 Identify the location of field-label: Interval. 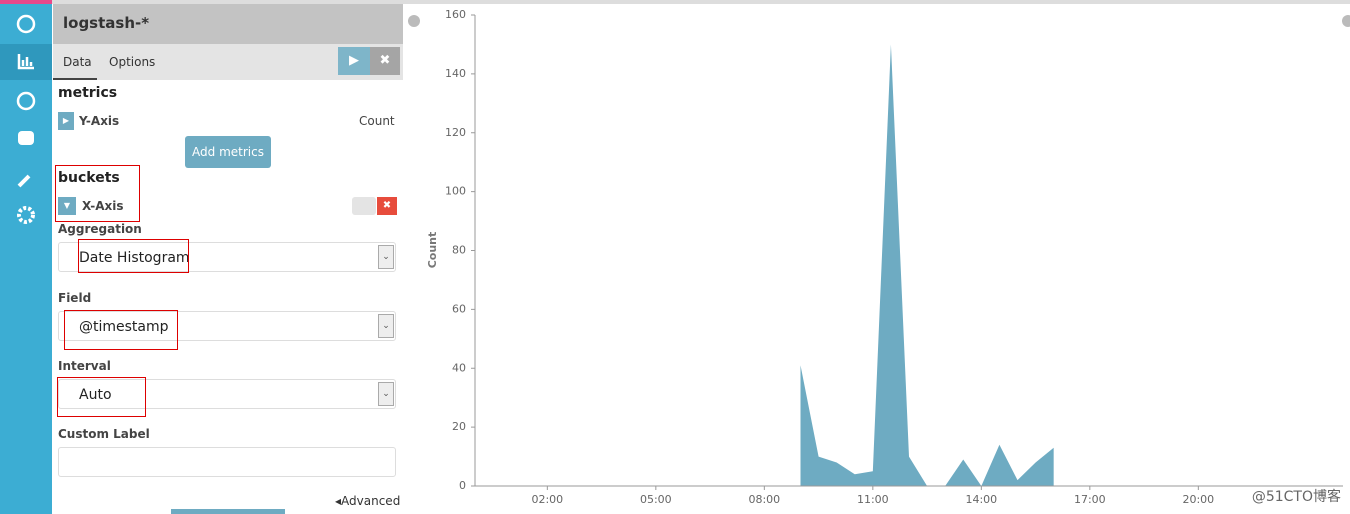
(84, 366).